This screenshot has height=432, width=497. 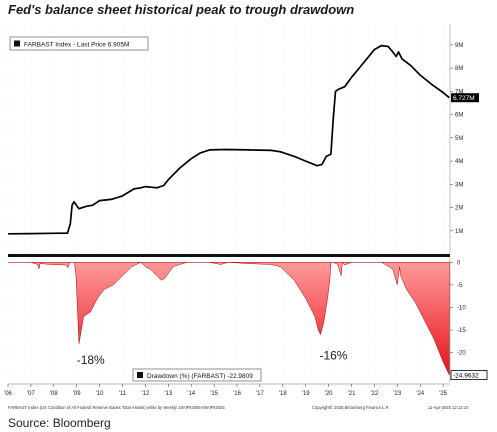 I want to click on top-tick-label: 7M, so click(x=459, y=92).